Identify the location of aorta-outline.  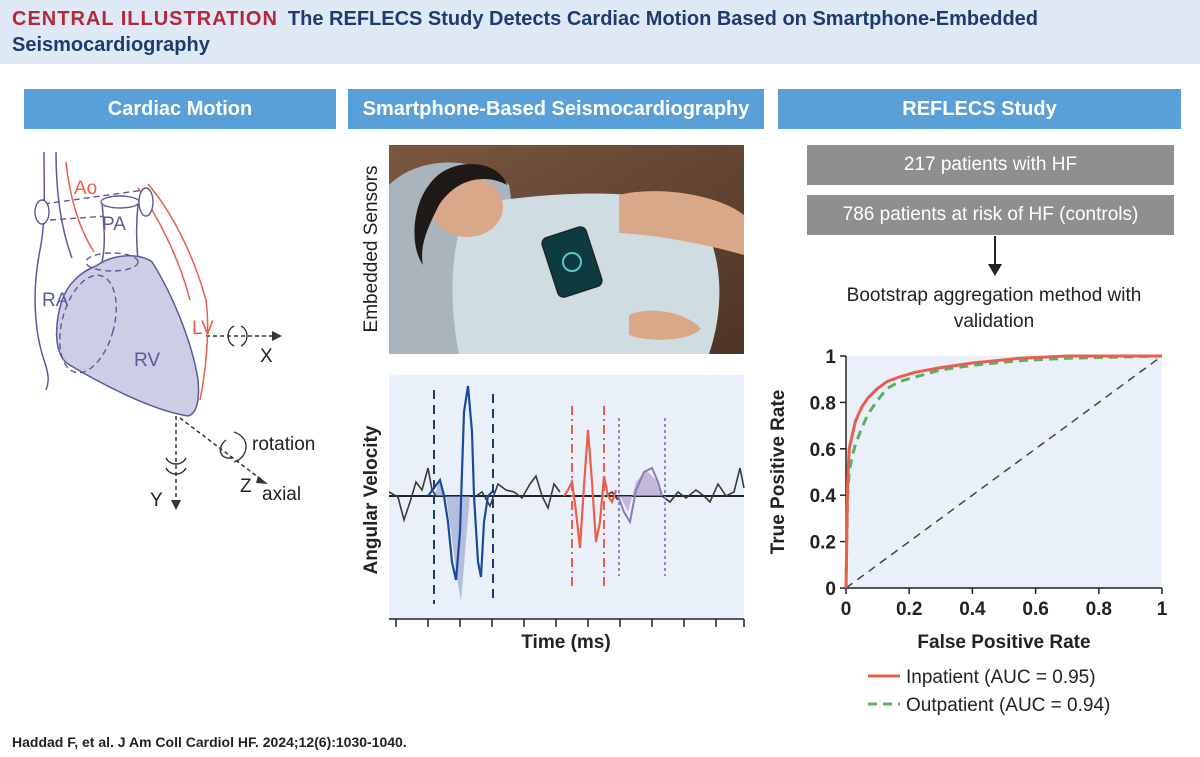
(80, 207).